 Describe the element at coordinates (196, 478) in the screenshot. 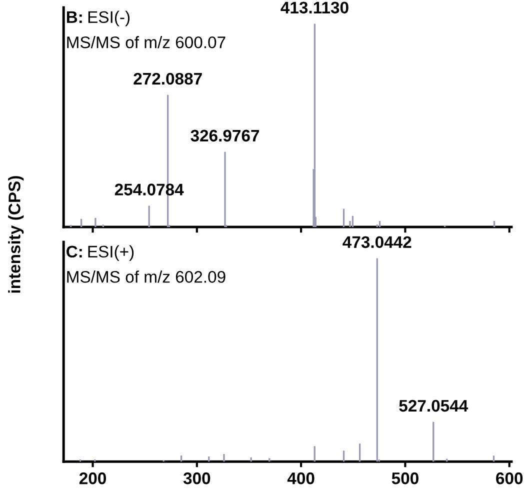

I see `x-tick-label: 300` at that location.